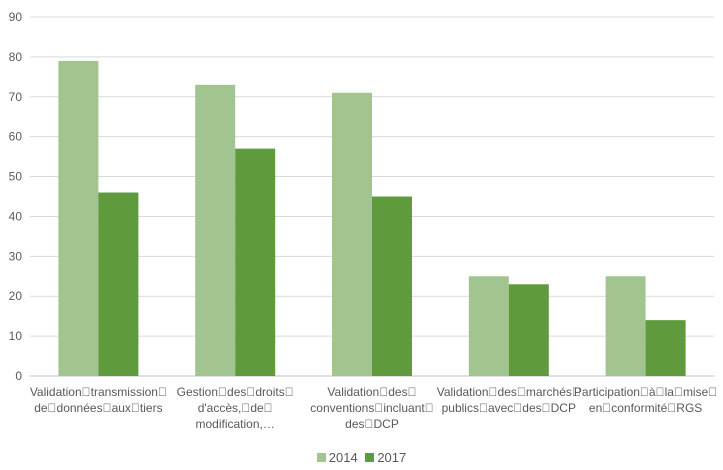 This screenshot has width=723, height=470. I want to click on y-tick-label: 70, so click(16, 97).